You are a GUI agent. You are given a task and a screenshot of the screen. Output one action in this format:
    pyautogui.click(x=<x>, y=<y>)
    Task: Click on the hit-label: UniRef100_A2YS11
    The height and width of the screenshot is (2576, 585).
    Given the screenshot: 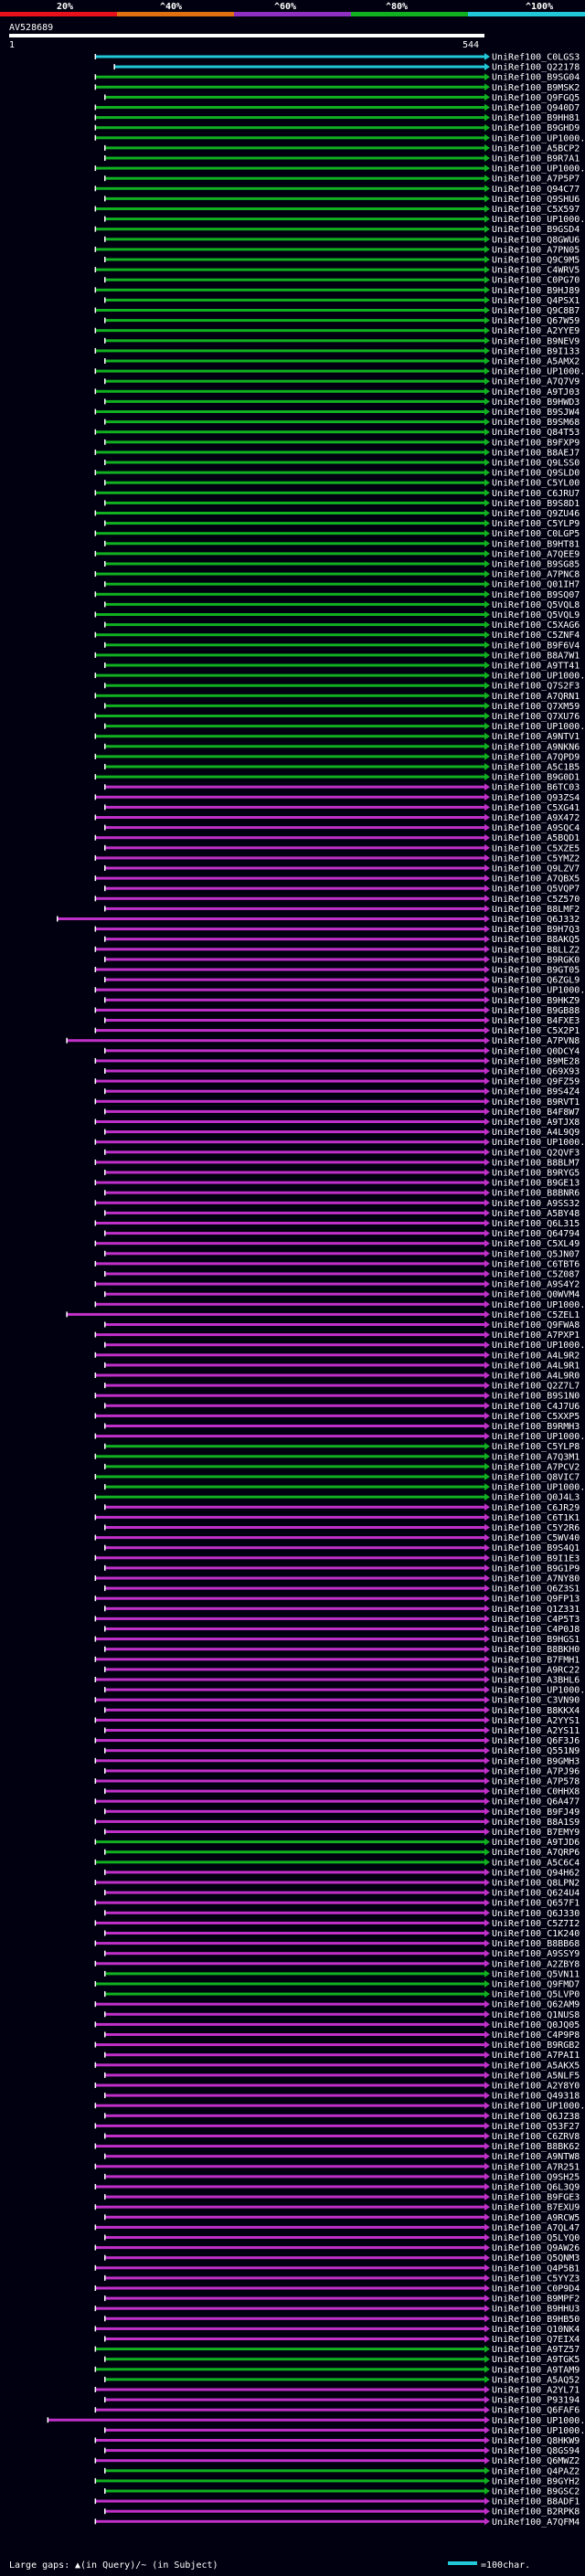 What is the action you would take?
    pyautogui.click(x=536, y=1731)
    